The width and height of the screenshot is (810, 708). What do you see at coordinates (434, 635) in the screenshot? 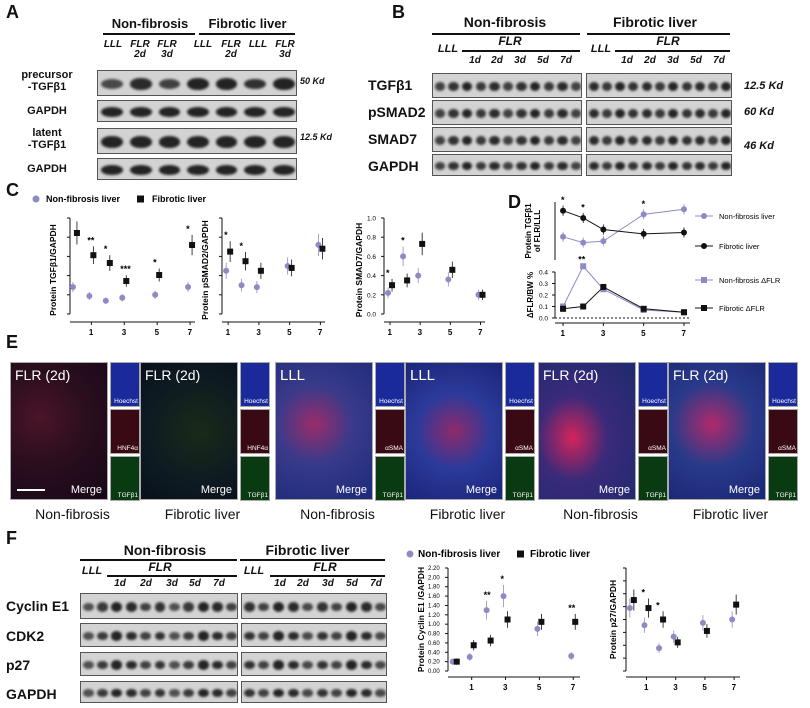
I see `y-tick-label: 0.80` at bounding box center [434, 635].